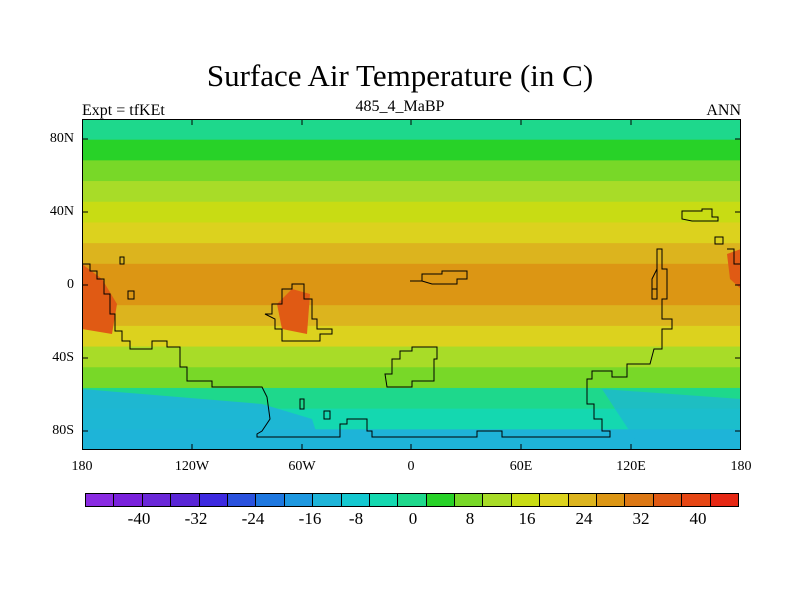  I want to click on east-edge-outline, so click(734, 256).